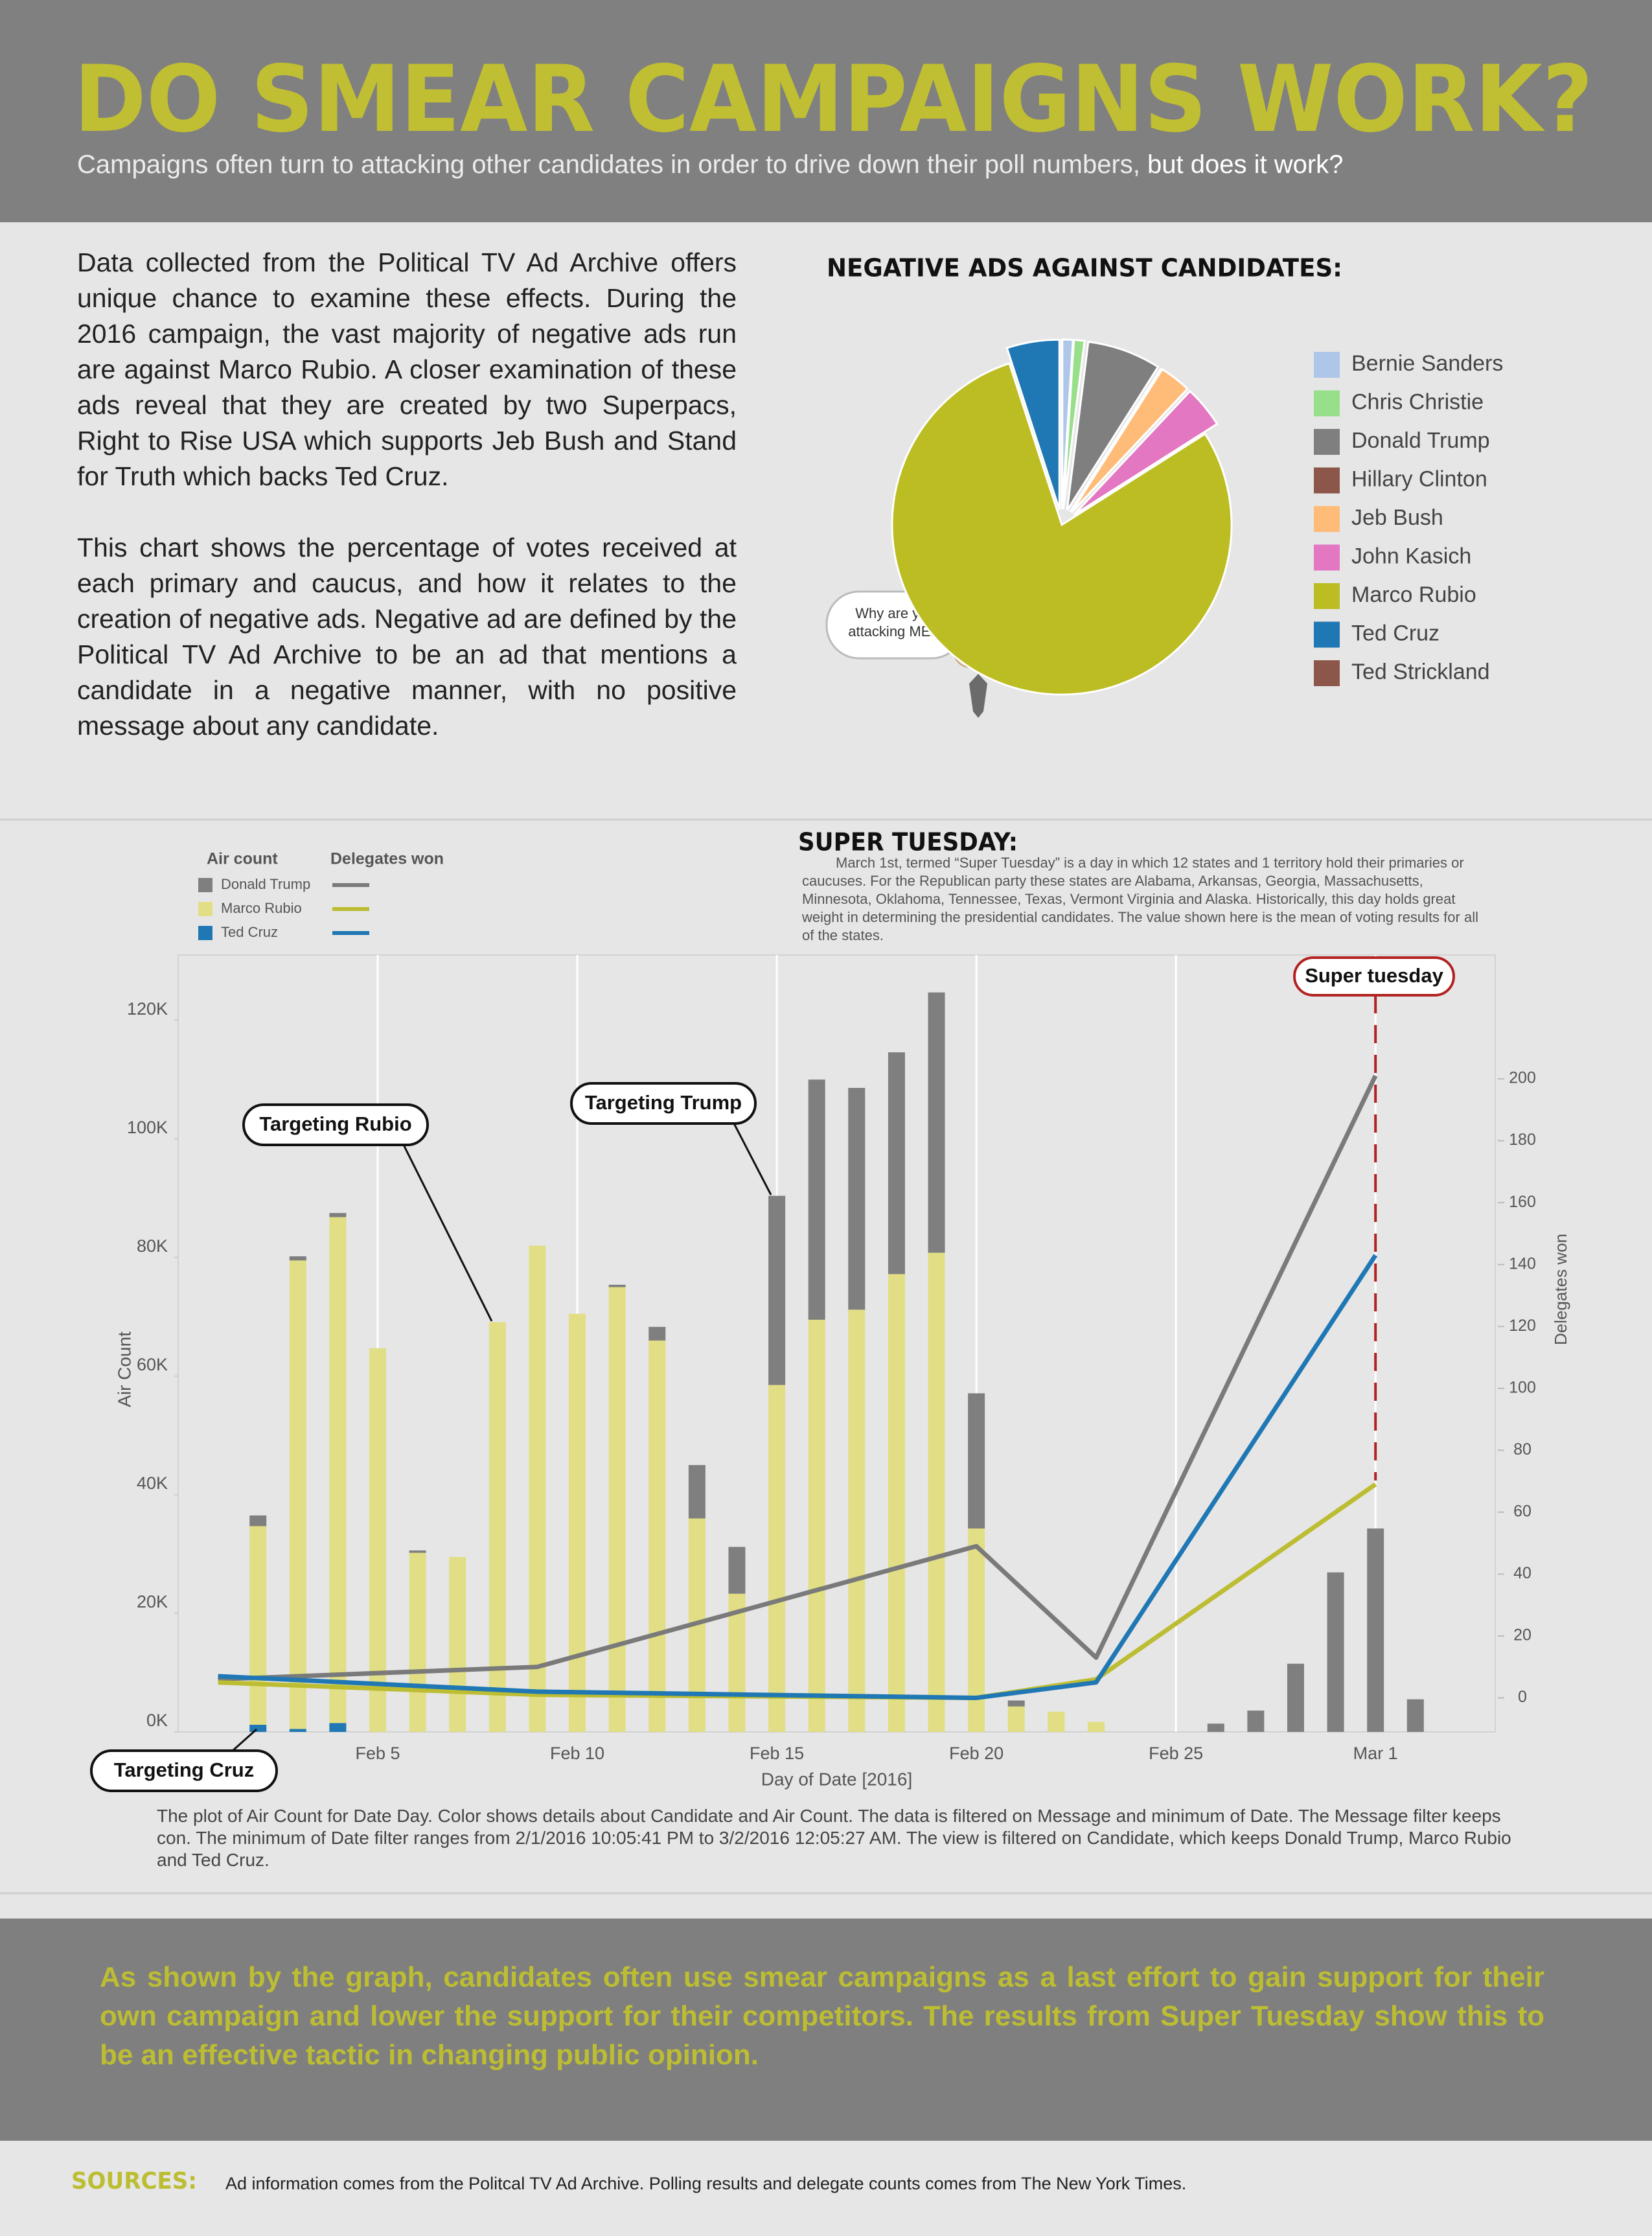 This screenshot has width=1652, height=2236. What do you see at coordinates (1395, 633) in the screenshot?
I see `legend-label: Ted Cruz` at bounding box center [1395, 633].